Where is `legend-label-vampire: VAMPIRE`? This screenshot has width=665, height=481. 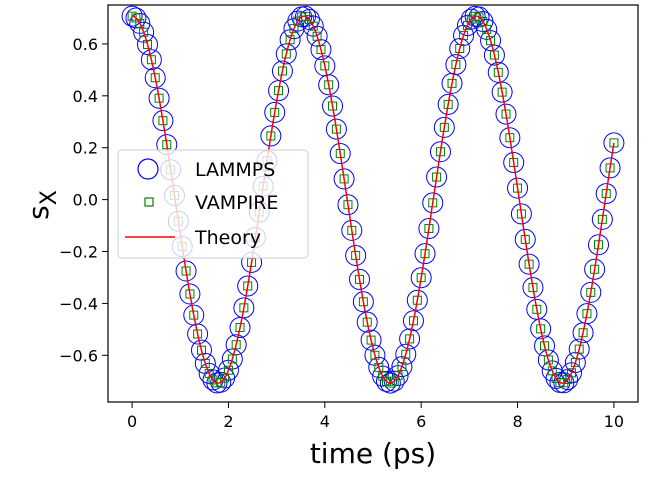 legend-label-vampire: VAMPIRE is located at coordinates (236, 203).